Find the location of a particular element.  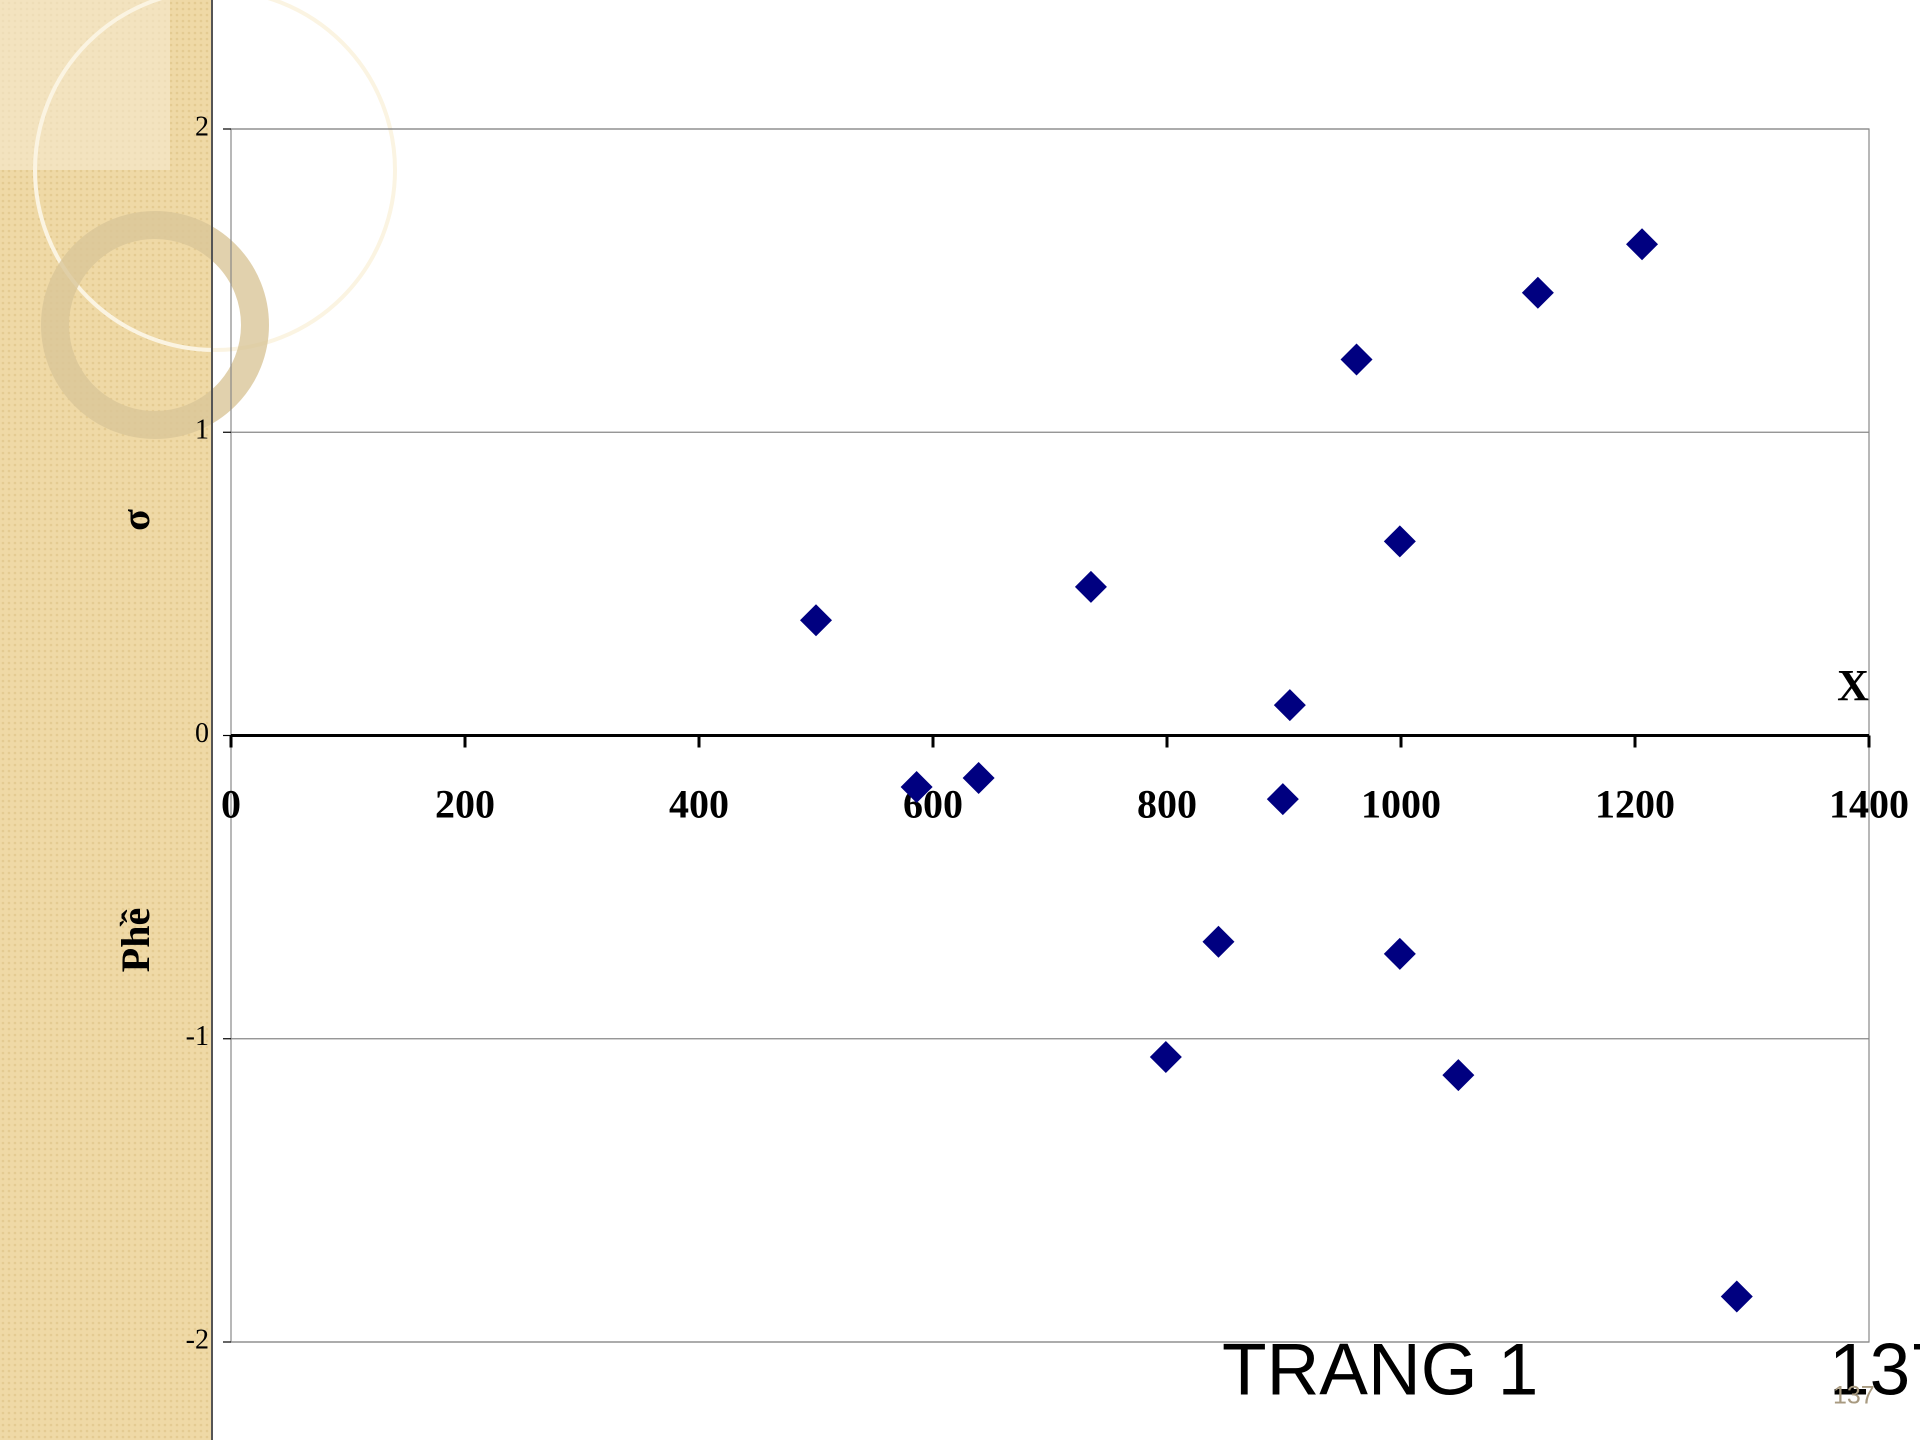

page-number-small: 137 is located at coordinates (1854, 1396).